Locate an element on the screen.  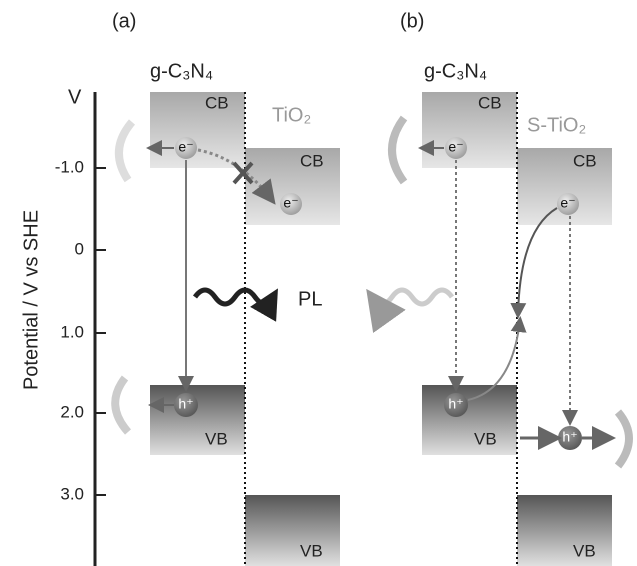
material-label: S-TiO₂ is located at coordinates (556, 125).